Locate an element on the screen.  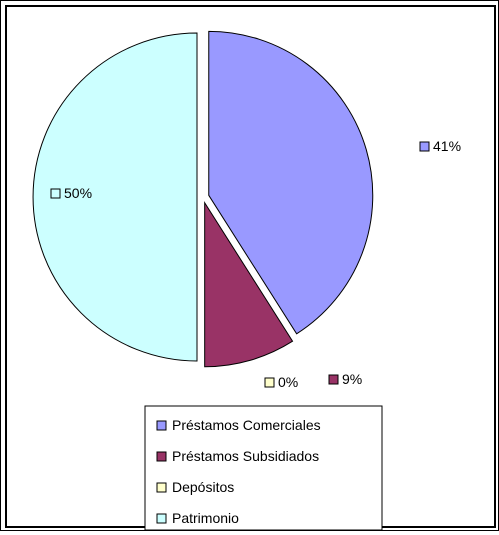
data-label-patrimonio: 50% is located at coordinates (78, 193).